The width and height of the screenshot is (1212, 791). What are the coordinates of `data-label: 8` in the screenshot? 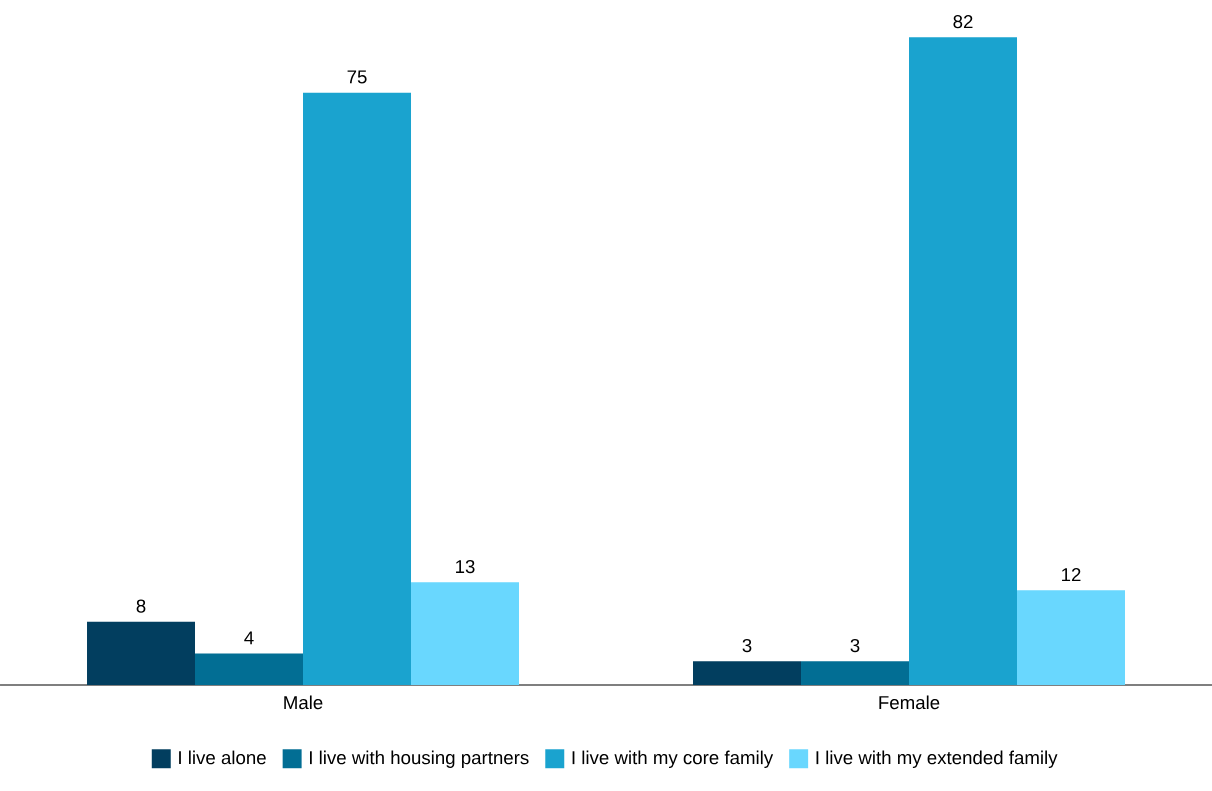 It's located at (141, 606).